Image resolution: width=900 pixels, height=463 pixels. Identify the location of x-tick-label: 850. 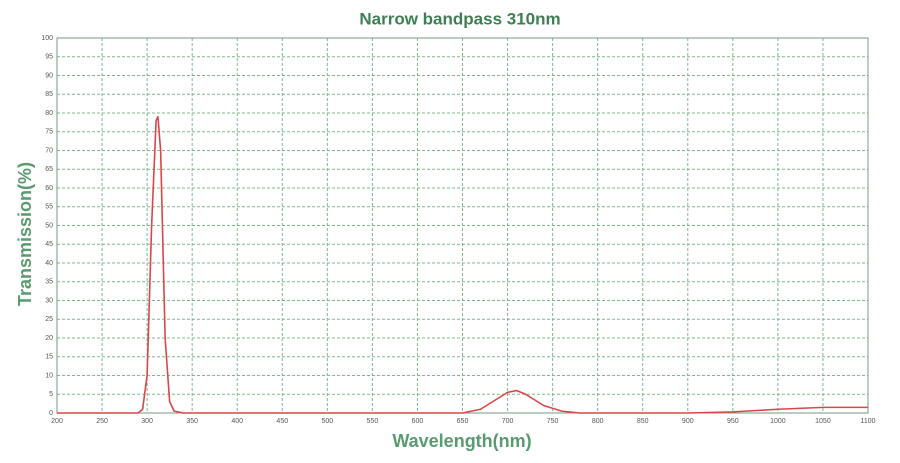
(643, 421).